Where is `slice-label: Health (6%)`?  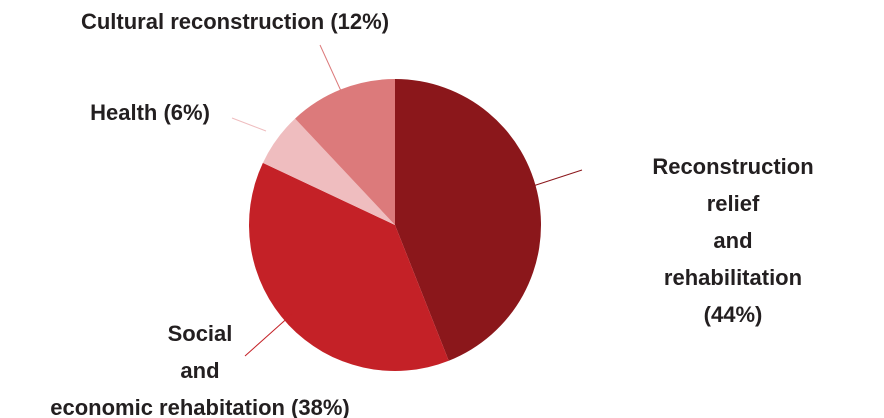
slice-label: Health (6%) is located at coordinates (150, 112).